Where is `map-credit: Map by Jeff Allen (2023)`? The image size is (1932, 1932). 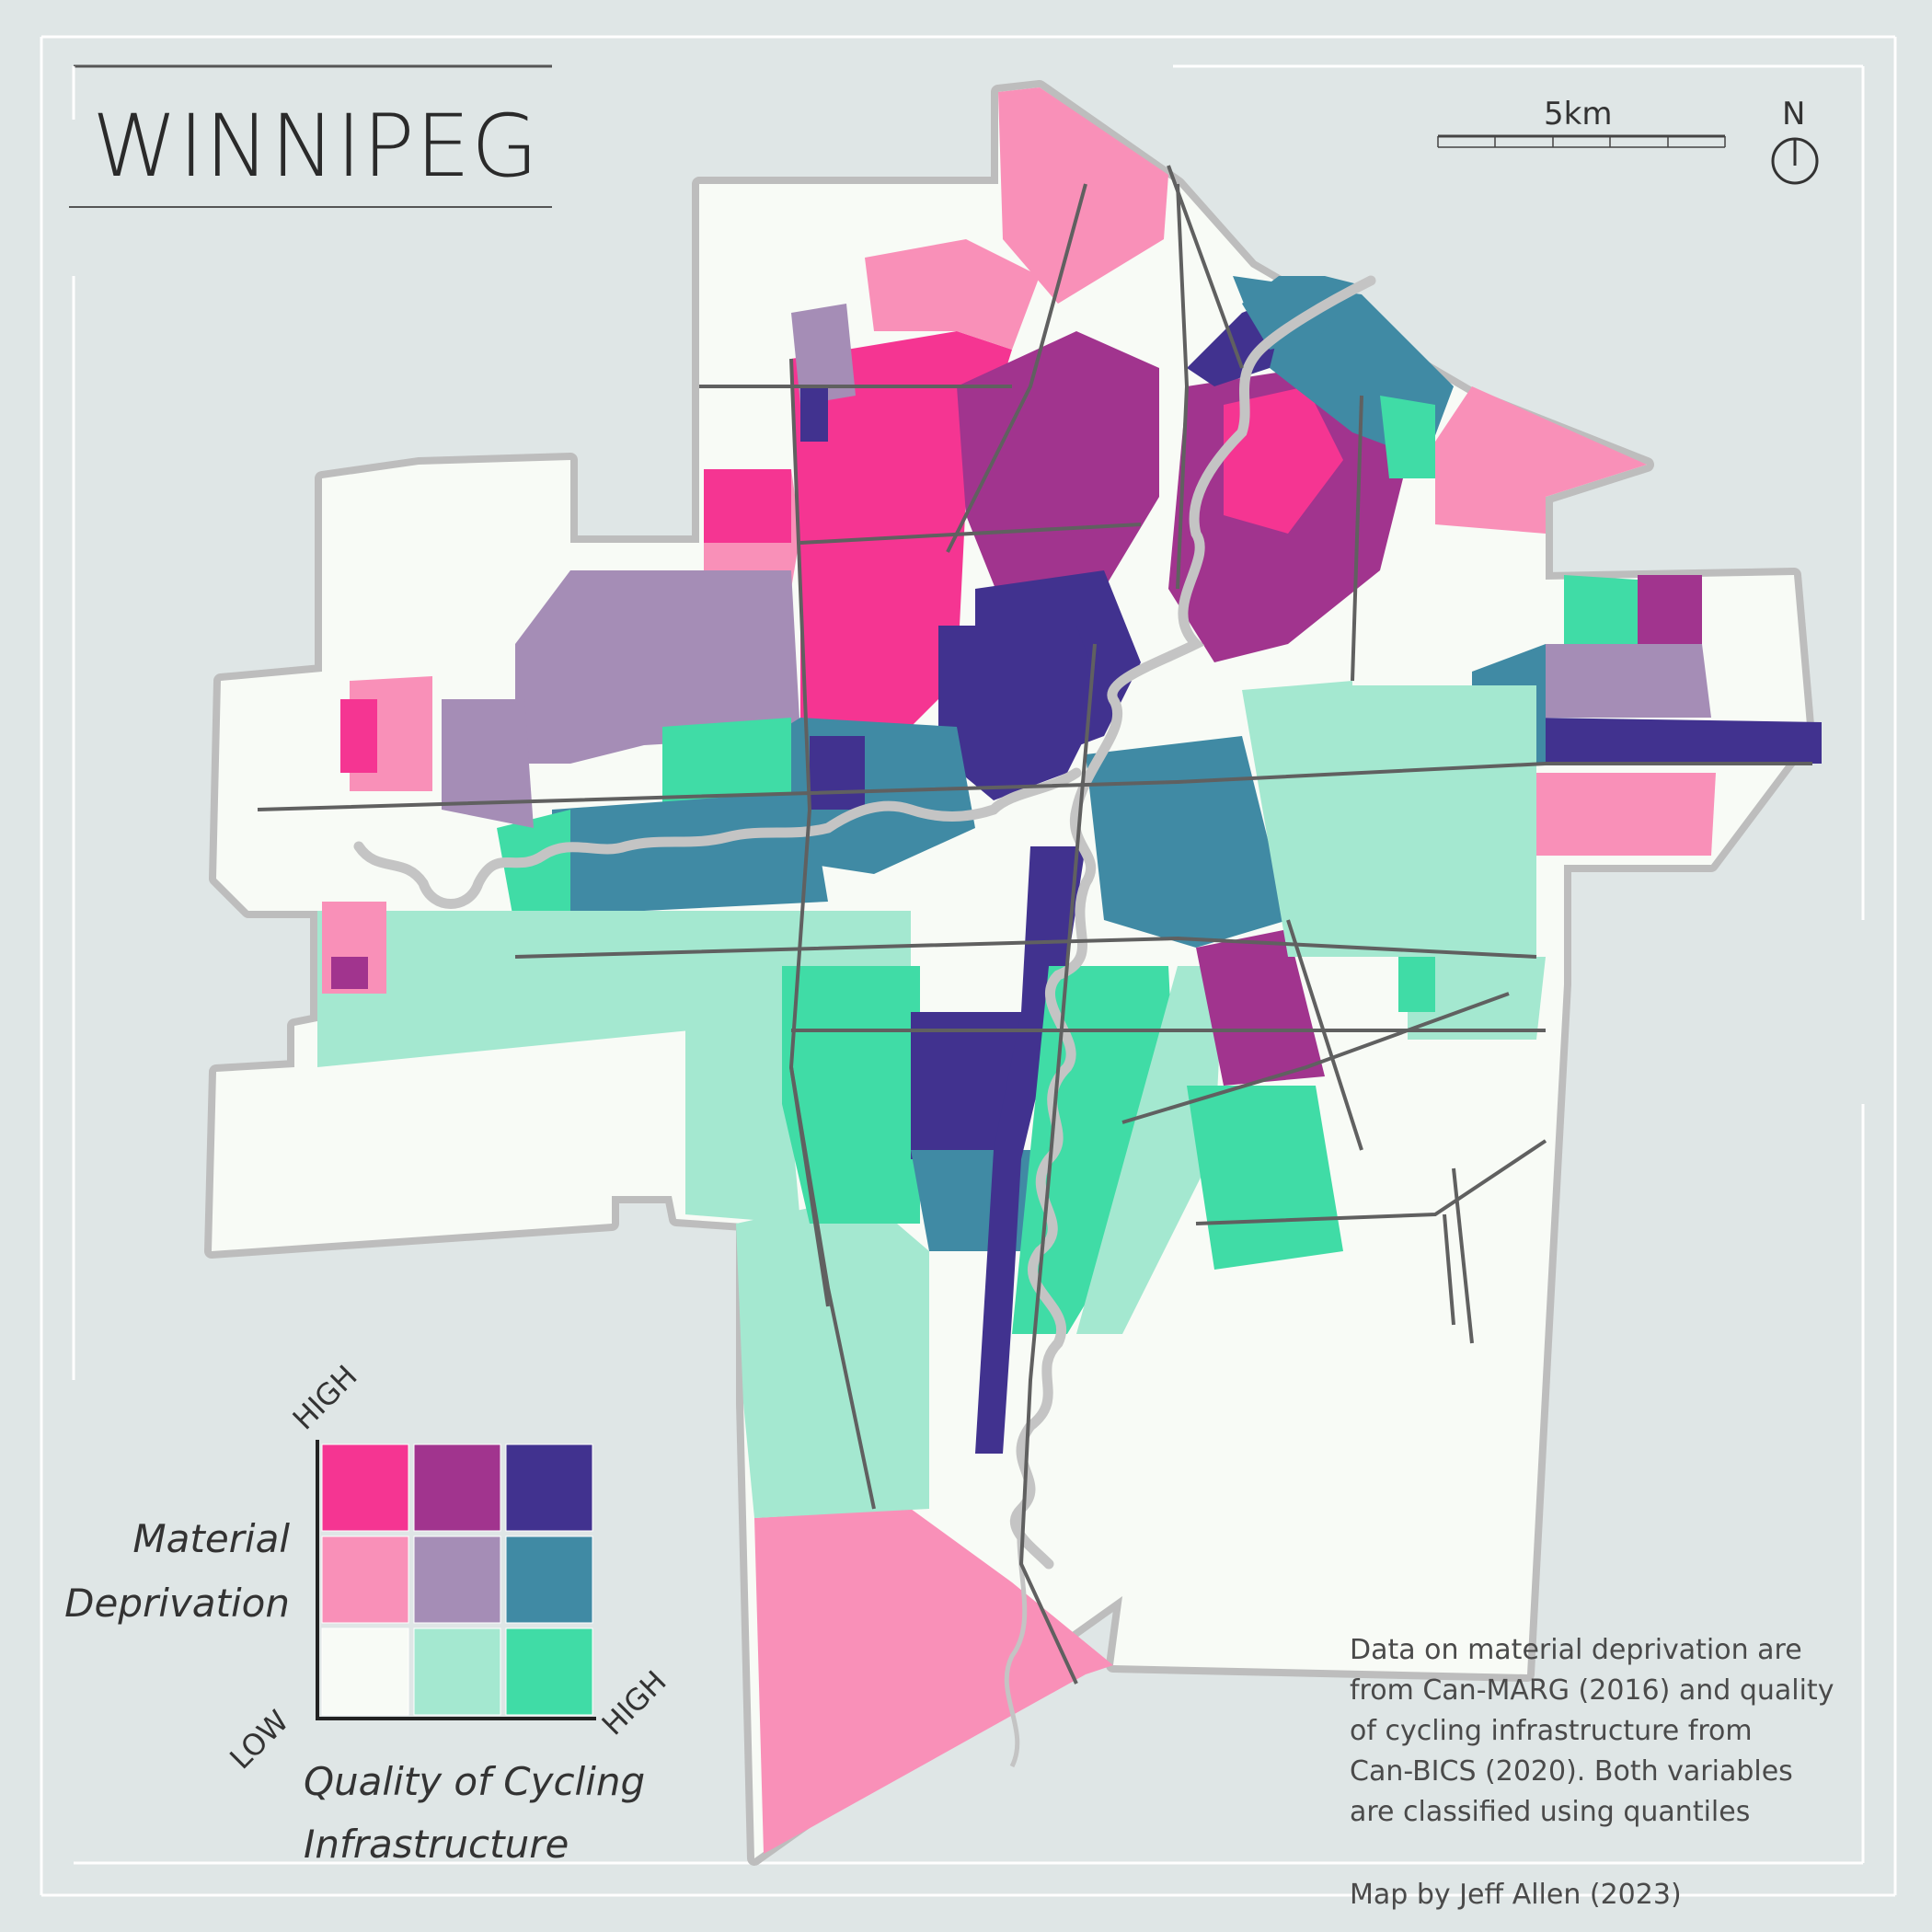 map-credit: Map by Jeff Allen (2023) is located at coordinates (1516, 1895).